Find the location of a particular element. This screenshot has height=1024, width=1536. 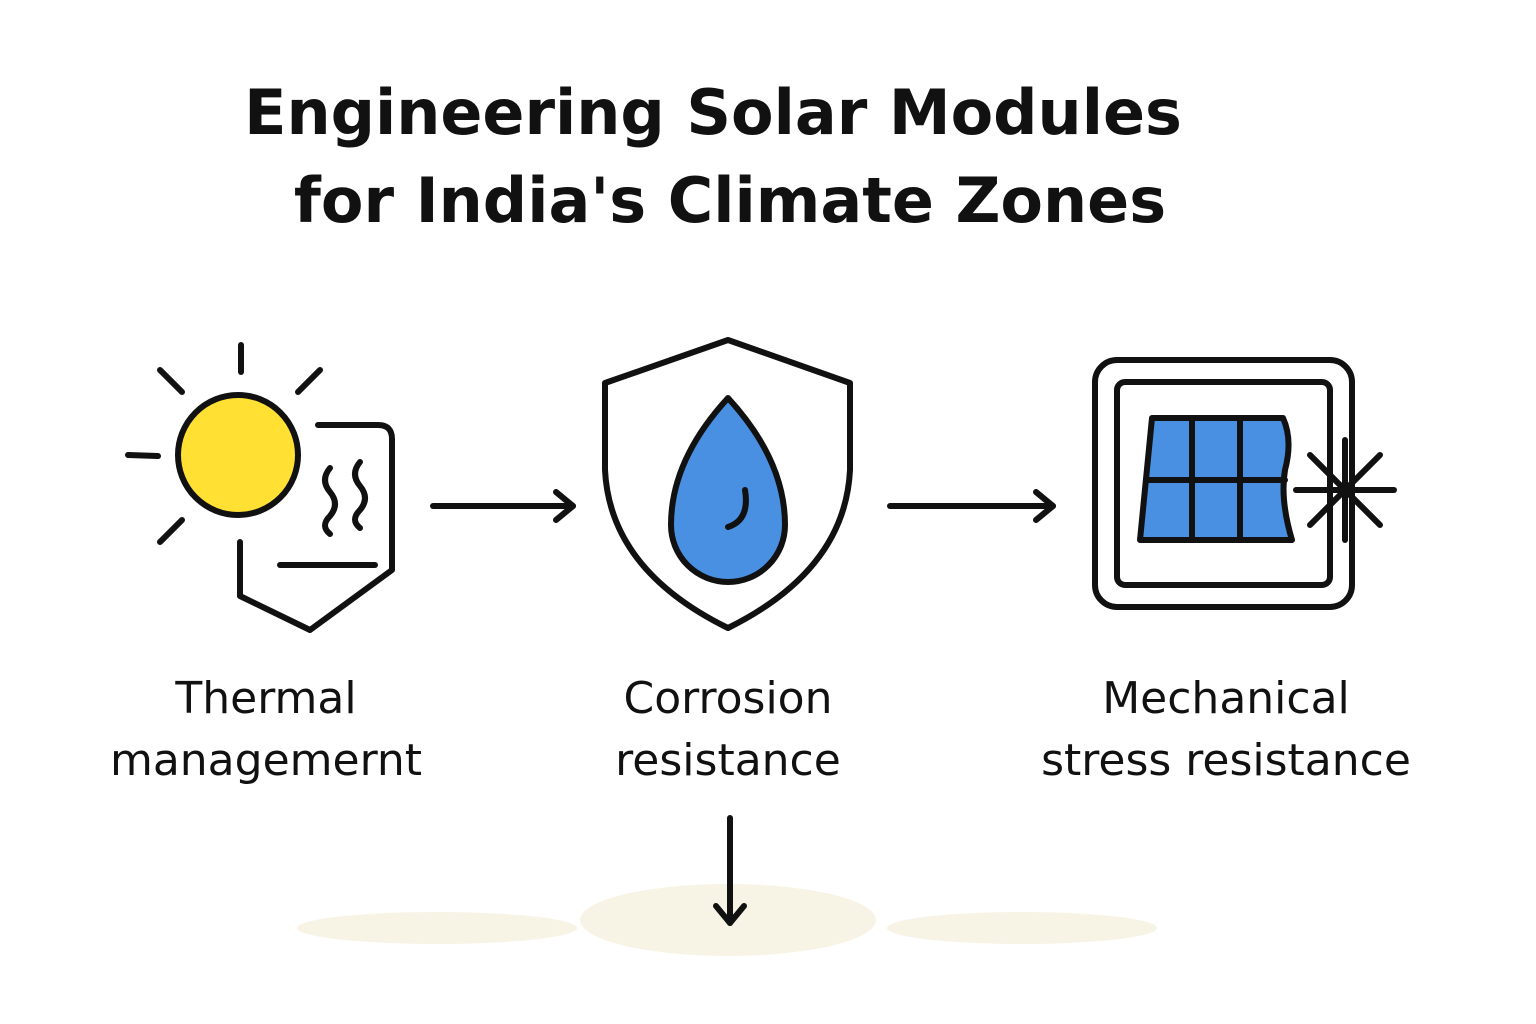

mechanical-icon is located at coordinates (1244, 483).